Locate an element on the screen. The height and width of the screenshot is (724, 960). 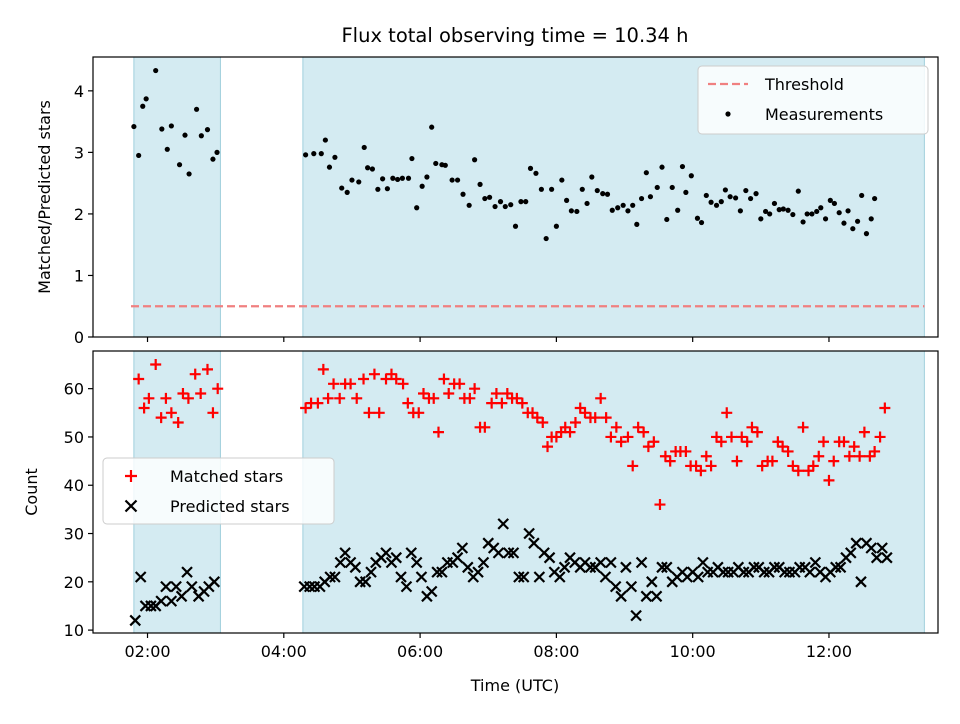
legend-box is located at coordinates (218, 491).